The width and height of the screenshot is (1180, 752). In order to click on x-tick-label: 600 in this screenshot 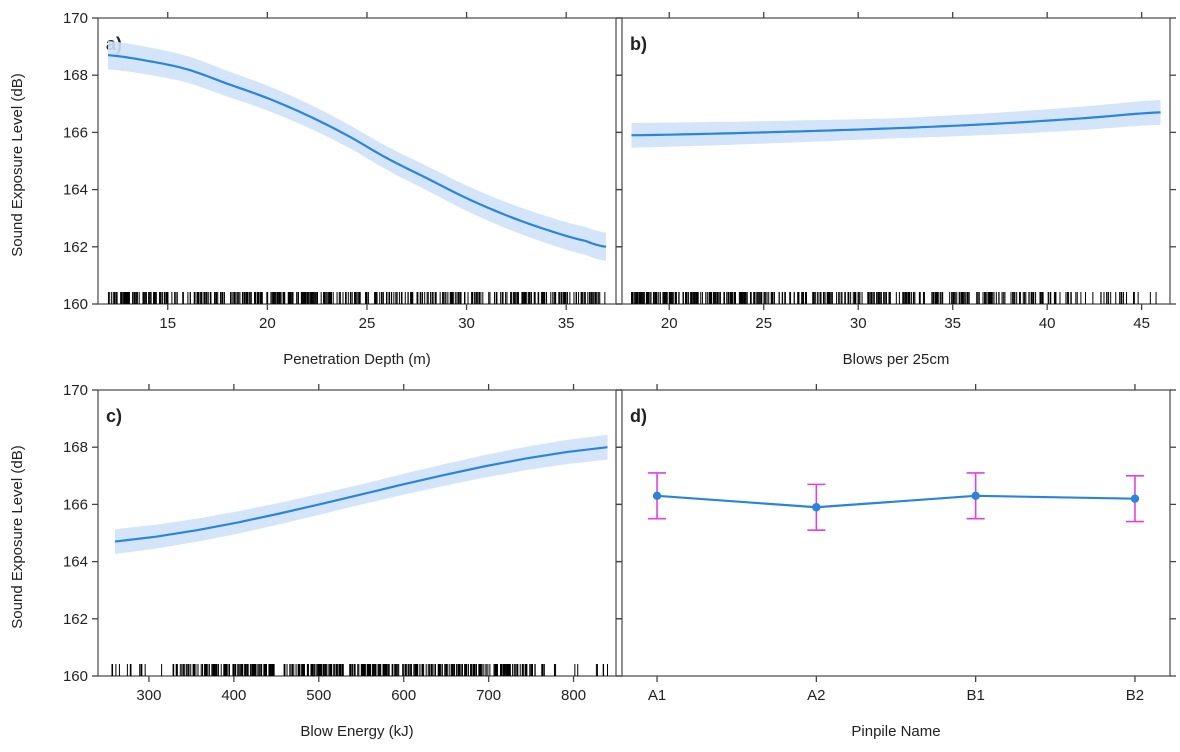, I will do `click(403, 695)`.